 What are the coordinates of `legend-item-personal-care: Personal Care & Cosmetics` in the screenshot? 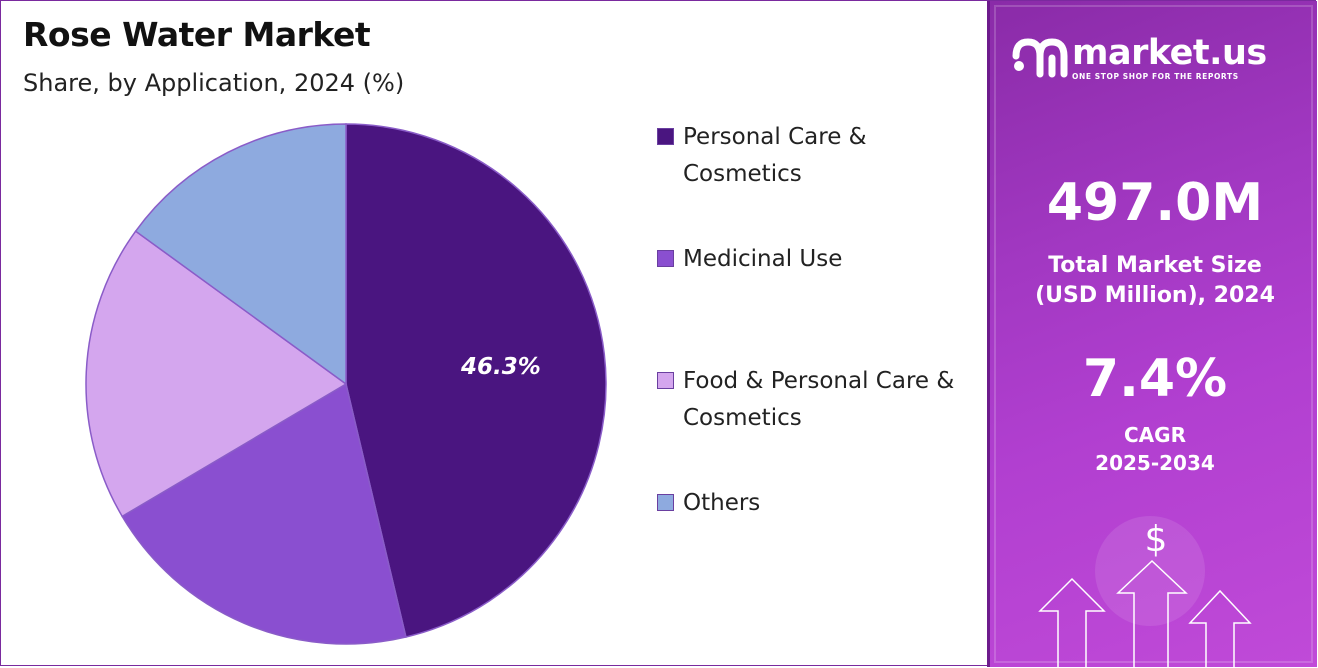 It's located at (812, 156).